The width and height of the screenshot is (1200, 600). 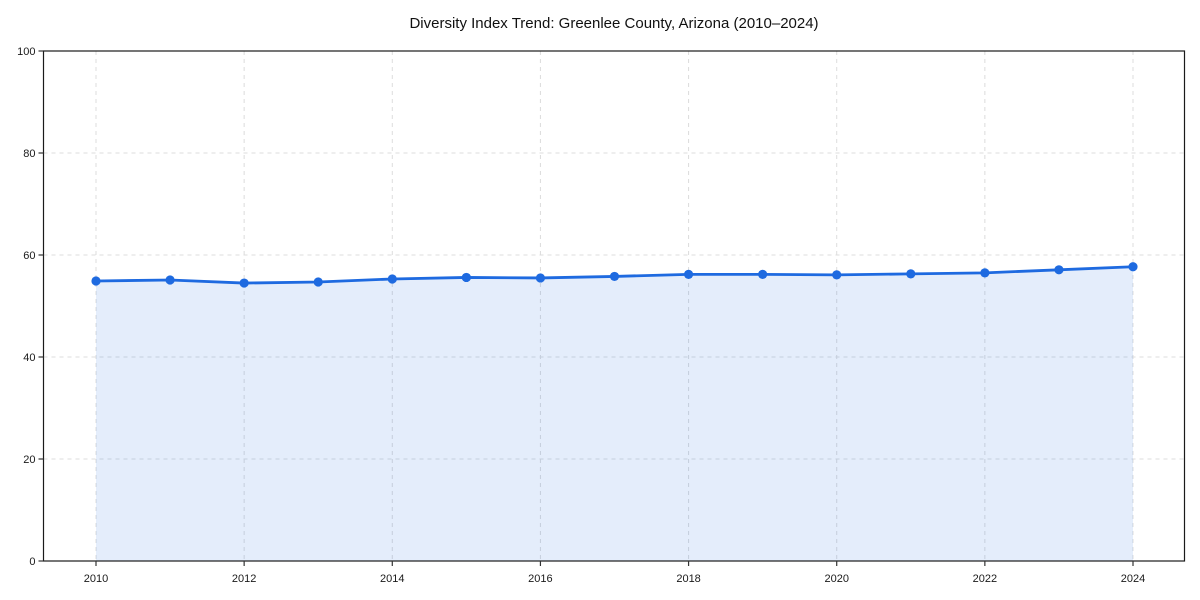 I want to click on y-tick-label: 40, so click(x=29, y=358).